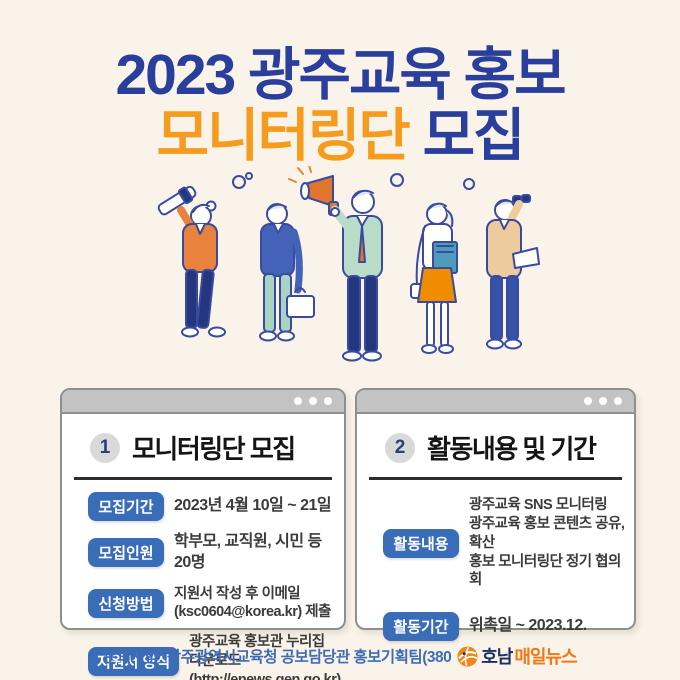 This screenshot has height=680, width=680. I want to click on person-megaphone, so click(335, 263).